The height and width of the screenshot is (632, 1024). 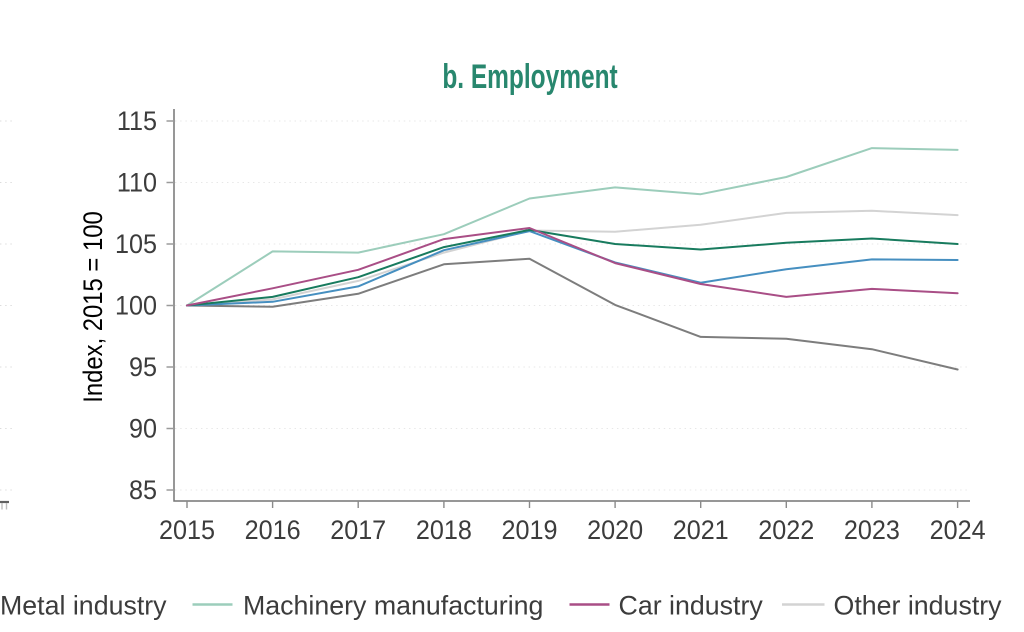 What do you see at coordinates (136, 244) in the screenshot?
I see `svg-text: 105` at bounding box center [136, 244].